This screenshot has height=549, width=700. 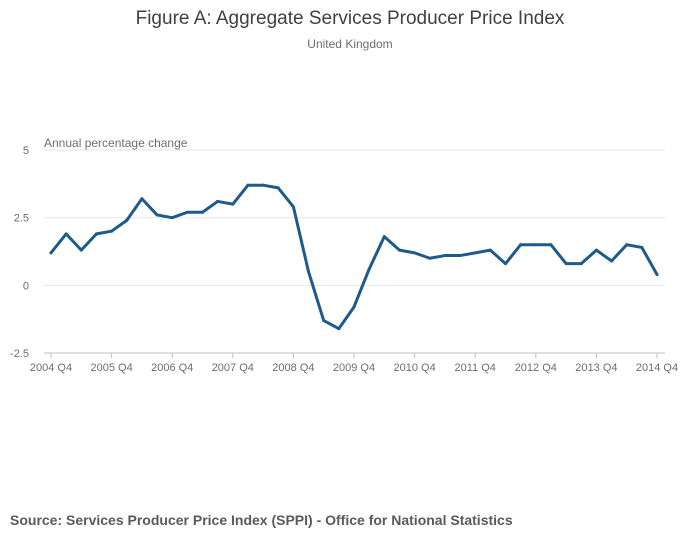 I want to click on x-tick-label: 2012 Q4, so click(x=536, y=368).